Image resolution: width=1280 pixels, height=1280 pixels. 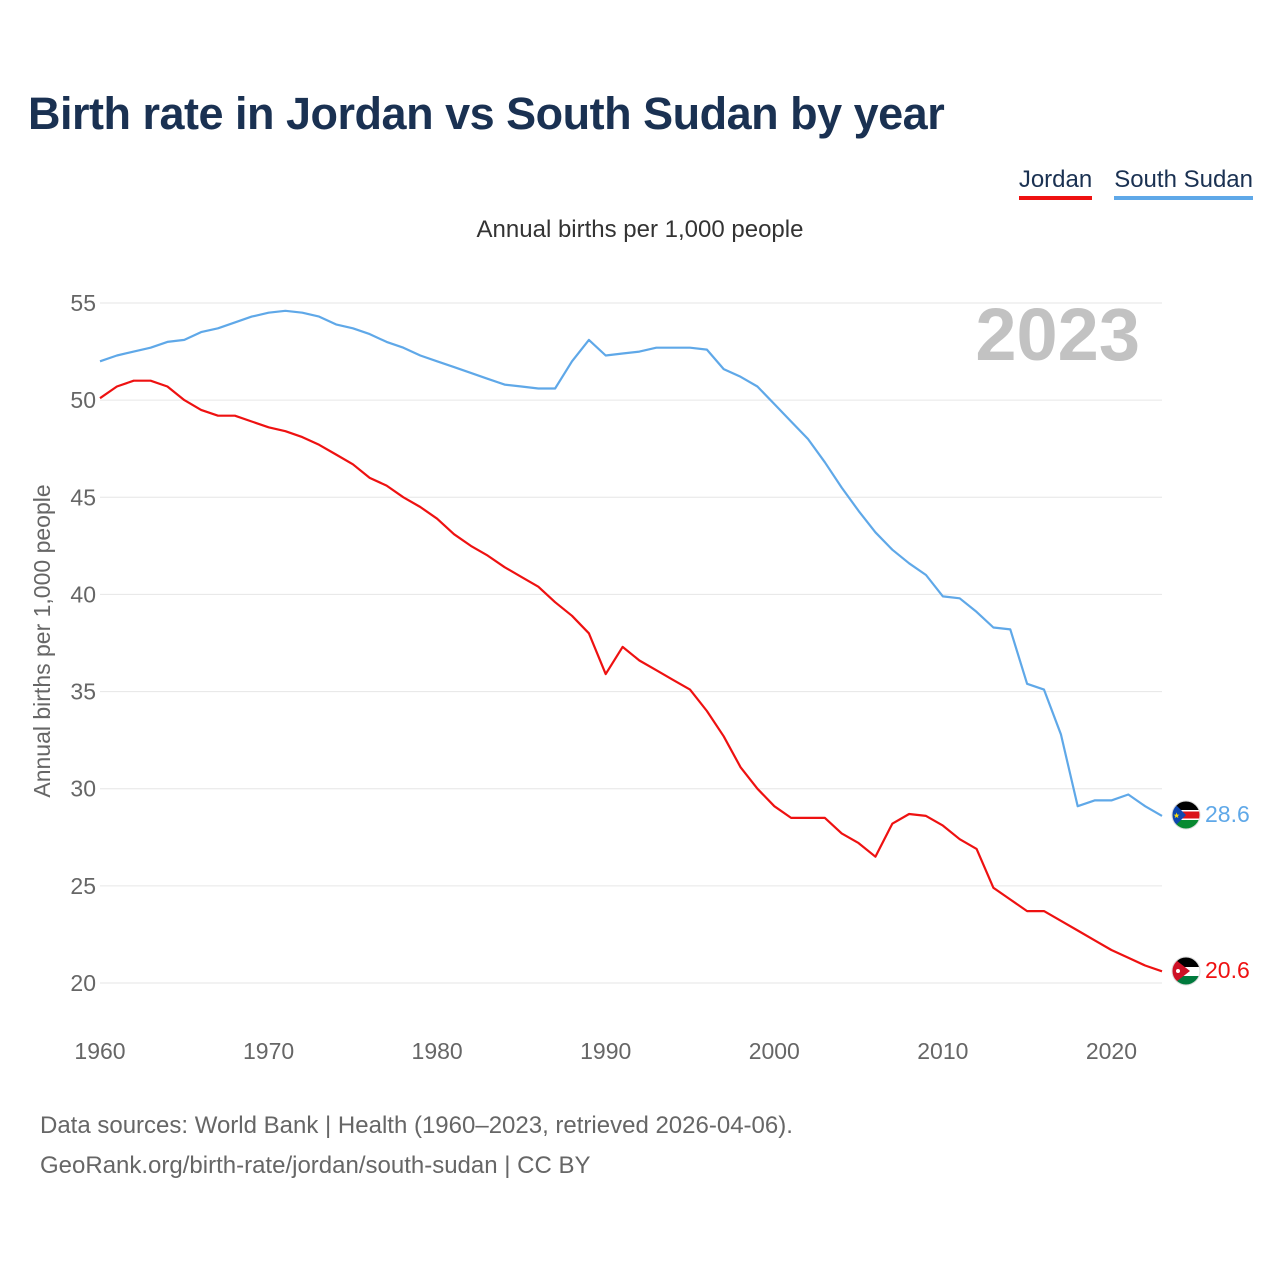 What do you see at coordinates (99, 1051) in the screenshot?
I see `x-tick-label: 1960` at bounding box center [99, 1051].